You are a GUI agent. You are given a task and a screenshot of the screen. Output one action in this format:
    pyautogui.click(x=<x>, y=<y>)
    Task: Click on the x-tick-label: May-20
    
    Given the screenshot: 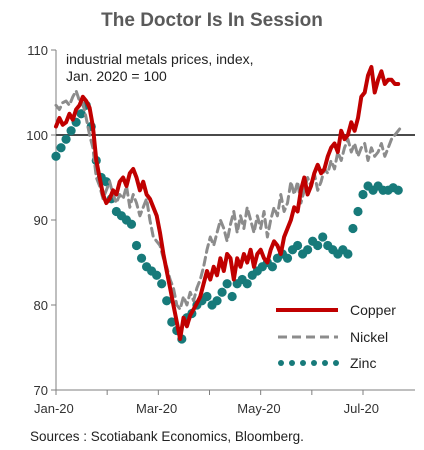 What is the action you would take?
    pyautogui.click(x=258, y=408)
    